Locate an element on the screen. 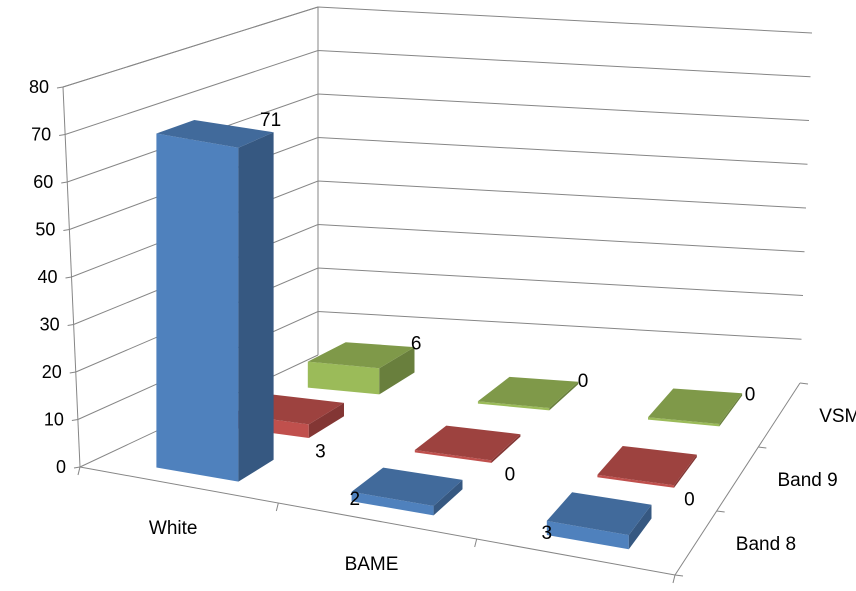 This screenshot has height=591, width=856. bar-band-8-white is located at coordinates (215, 301).